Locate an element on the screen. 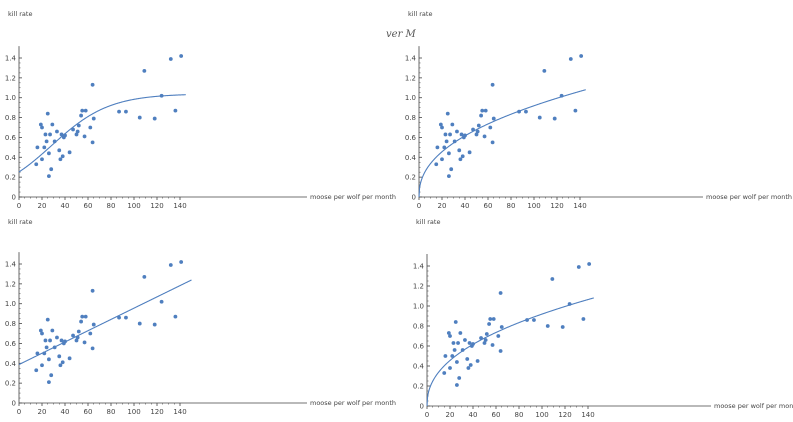 This screenshot has width=793, height=422. x-tick-label: 100 is located at coordinates (133, 412).